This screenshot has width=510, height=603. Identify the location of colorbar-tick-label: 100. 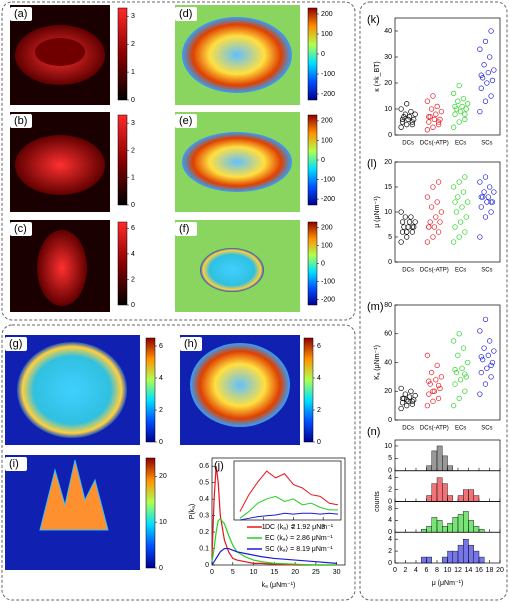
(327, 140).